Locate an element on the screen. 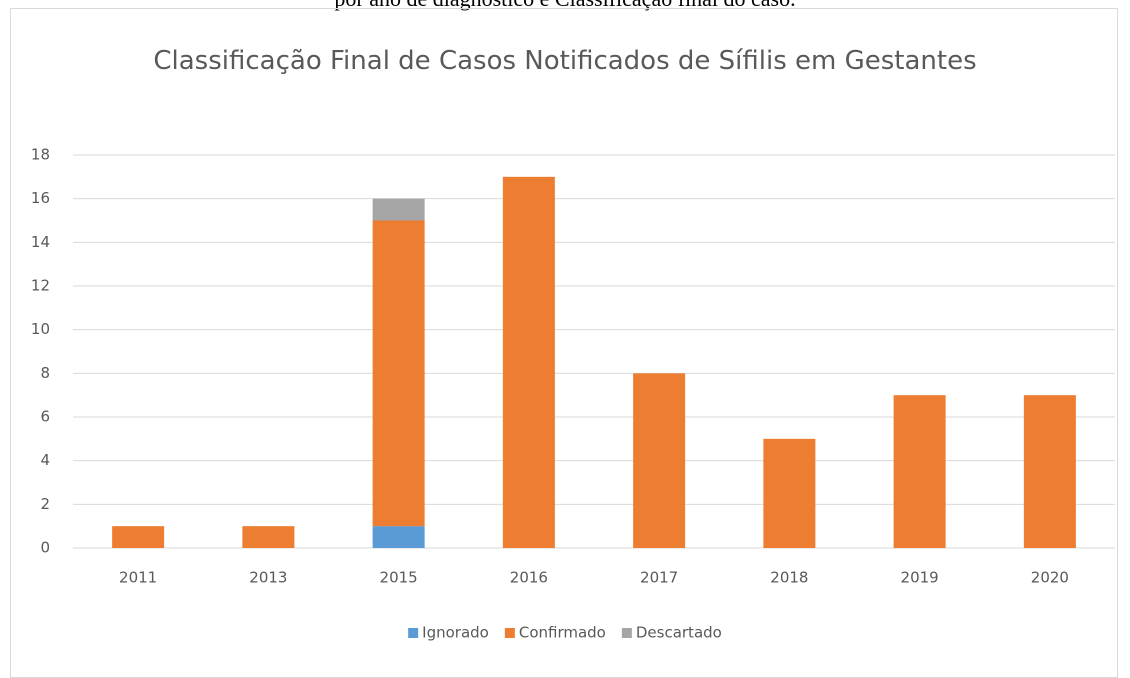  legend-label: Confirmado is located at coordinates (562, 633).